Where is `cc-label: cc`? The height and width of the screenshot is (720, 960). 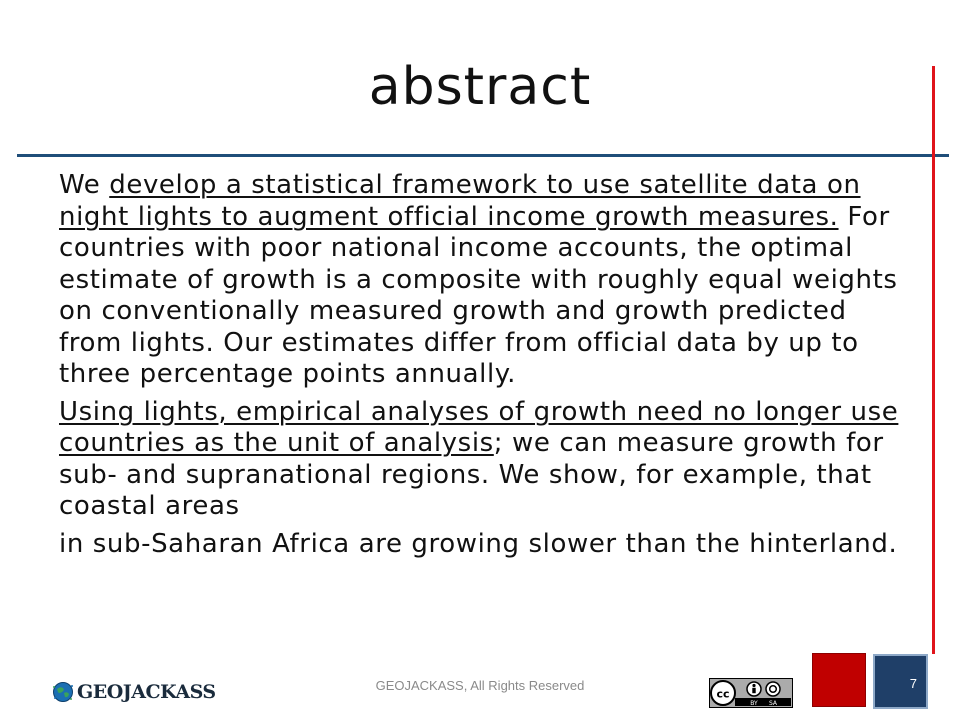
cc-label: cc is located at coordinates (722, 694).